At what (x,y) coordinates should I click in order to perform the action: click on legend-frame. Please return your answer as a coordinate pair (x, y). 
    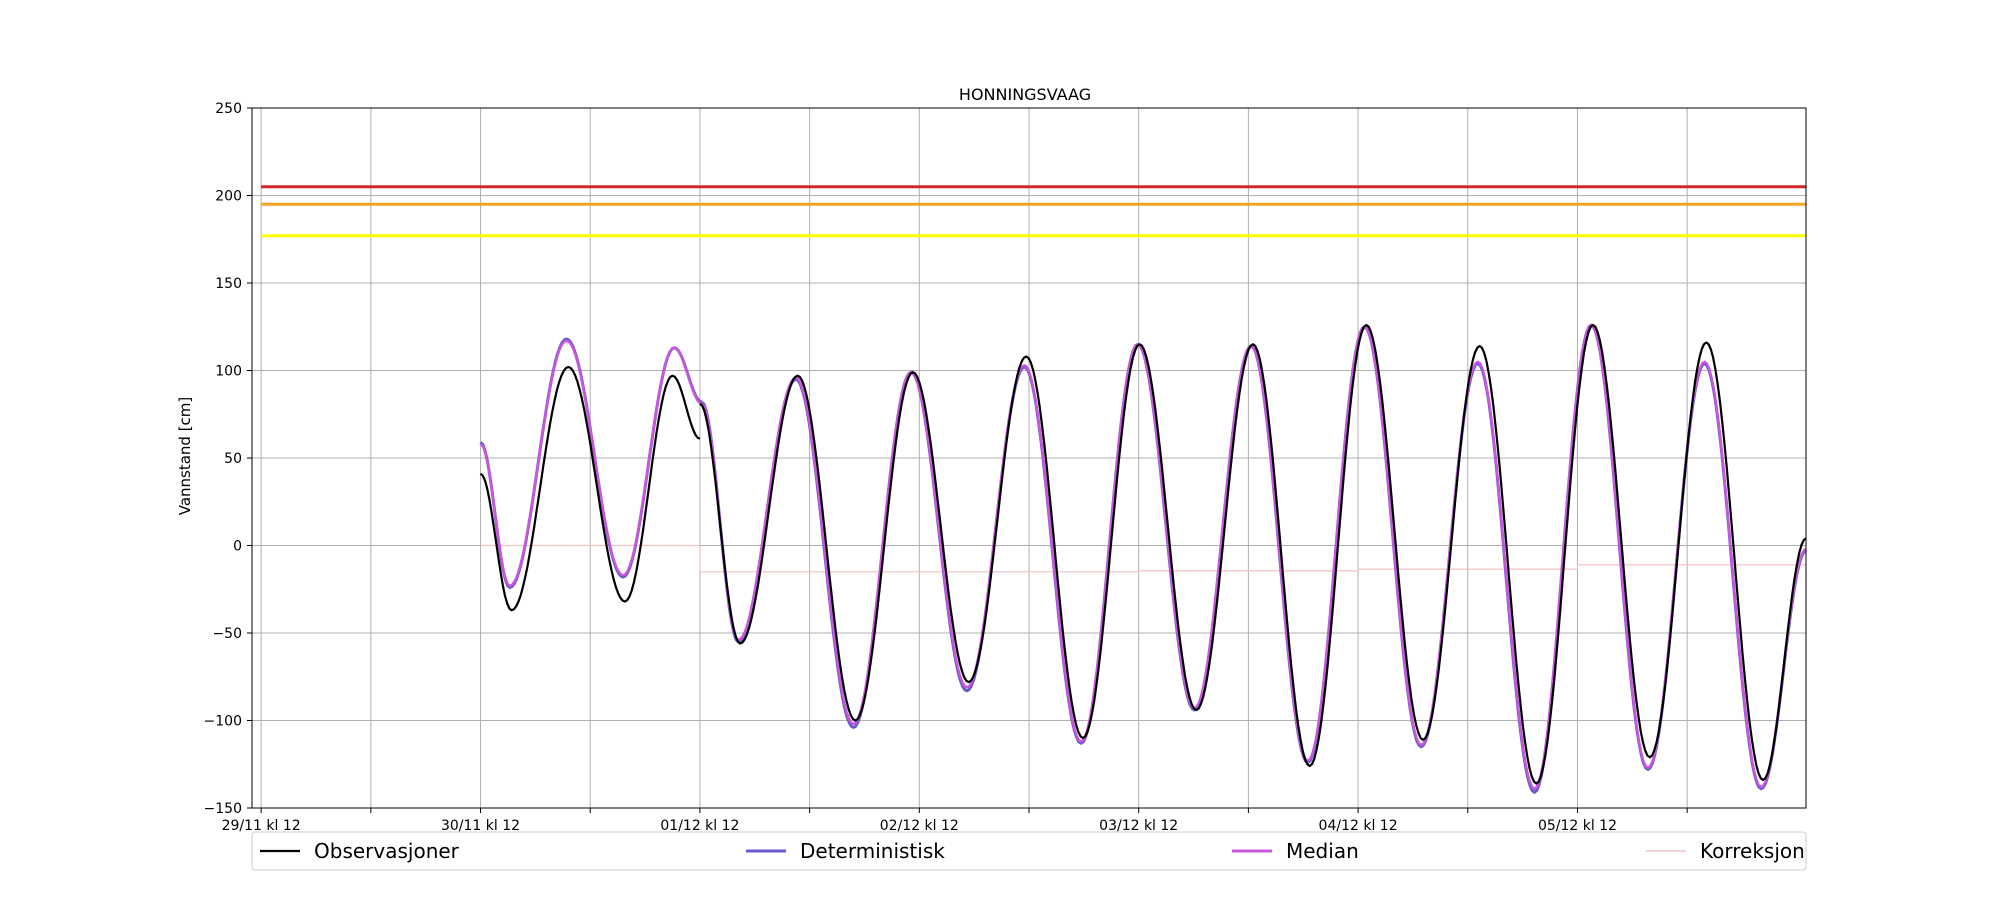
    Looking at the image, I should click on (1029, 851).